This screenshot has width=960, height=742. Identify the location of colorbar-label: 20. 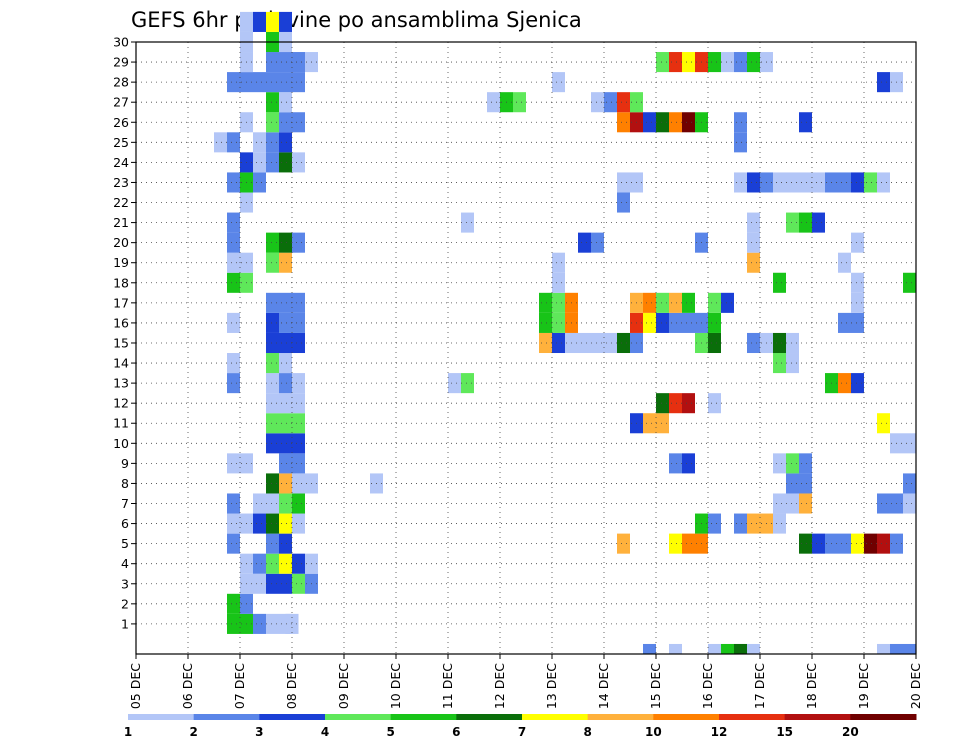
(850, 732).